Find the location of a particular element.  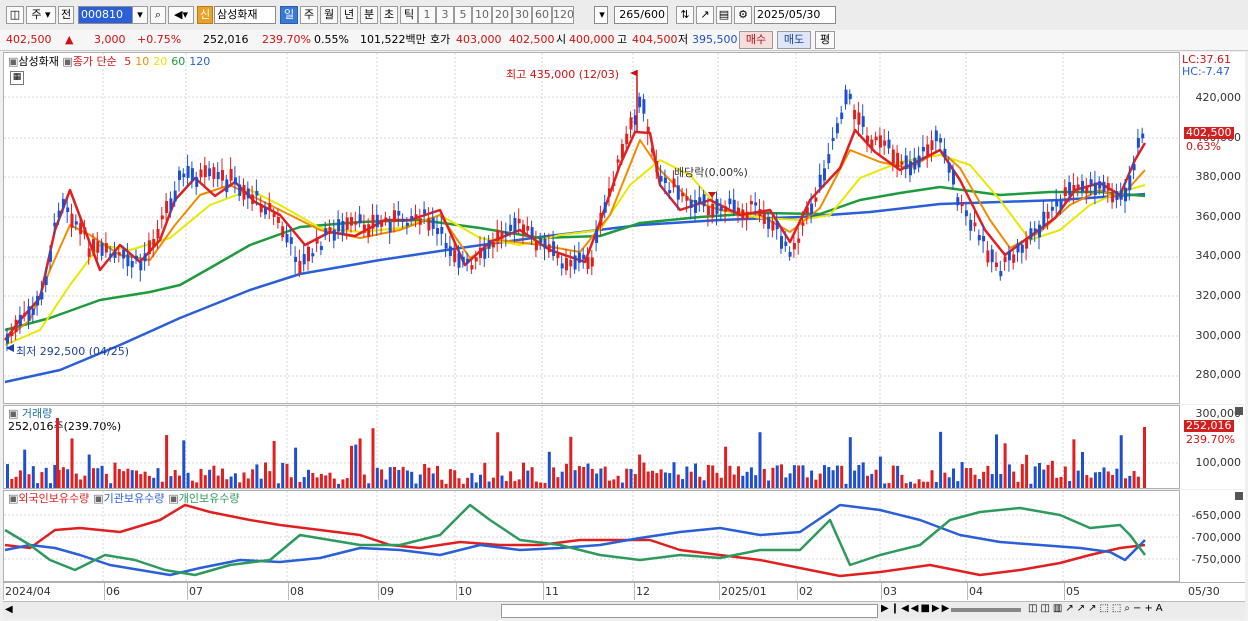

x-tick: 11 is located at coordinates (552, 591).